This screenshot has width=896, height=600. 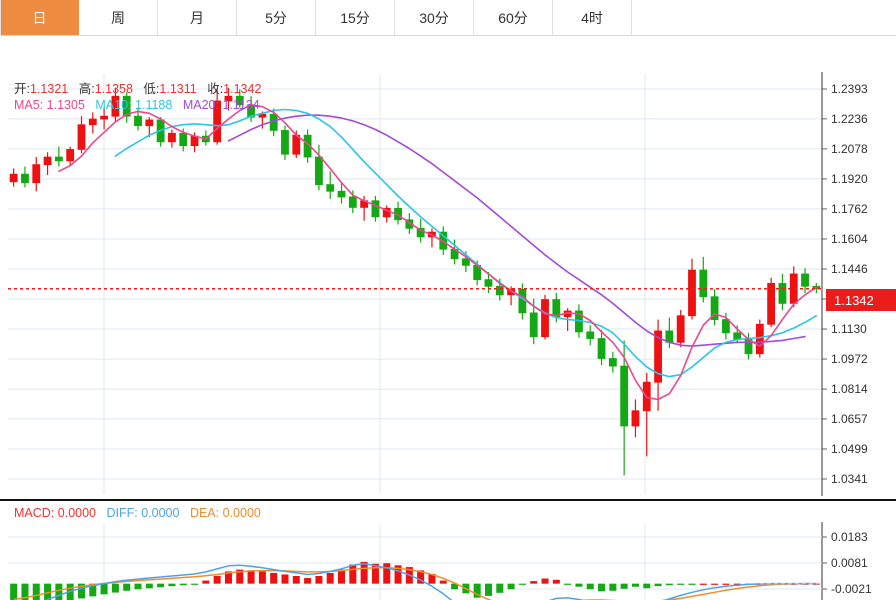 What do you see at coordinates (122, 513) in the screenshot?
I see `diff-label: DIFF:` at bounding box center [122, 513].